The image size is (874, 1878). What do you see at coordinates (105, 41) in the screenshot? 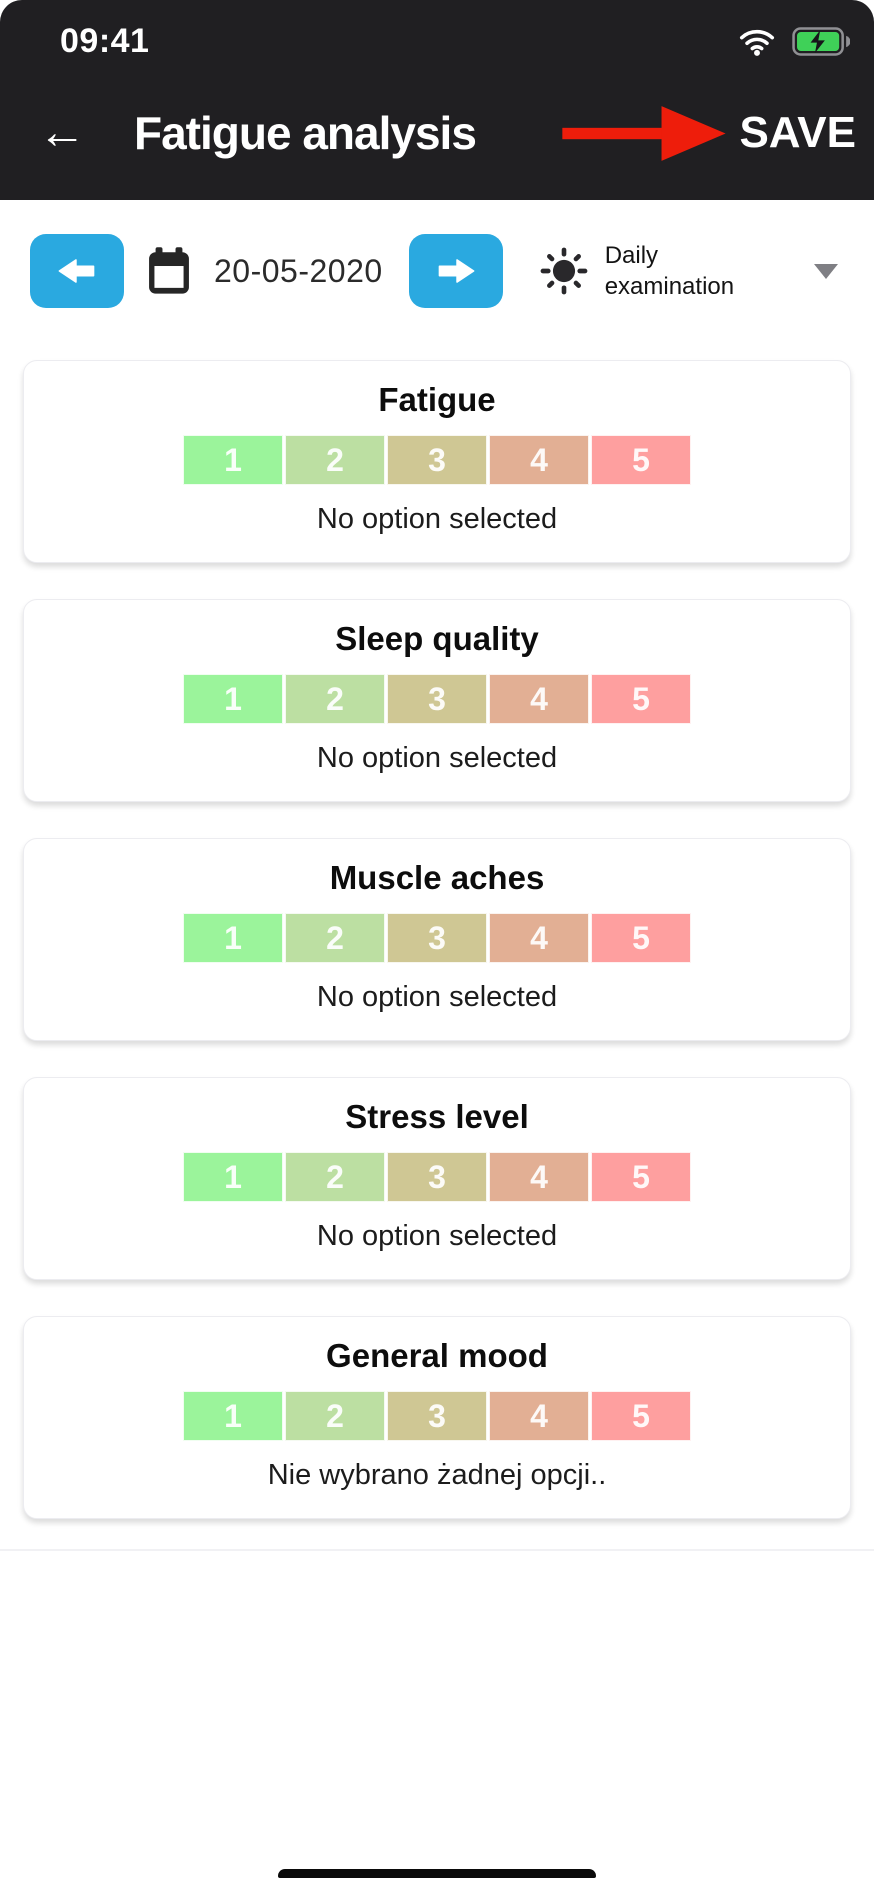
I see `status-time: 09:41` at bounding box center [105, 41].